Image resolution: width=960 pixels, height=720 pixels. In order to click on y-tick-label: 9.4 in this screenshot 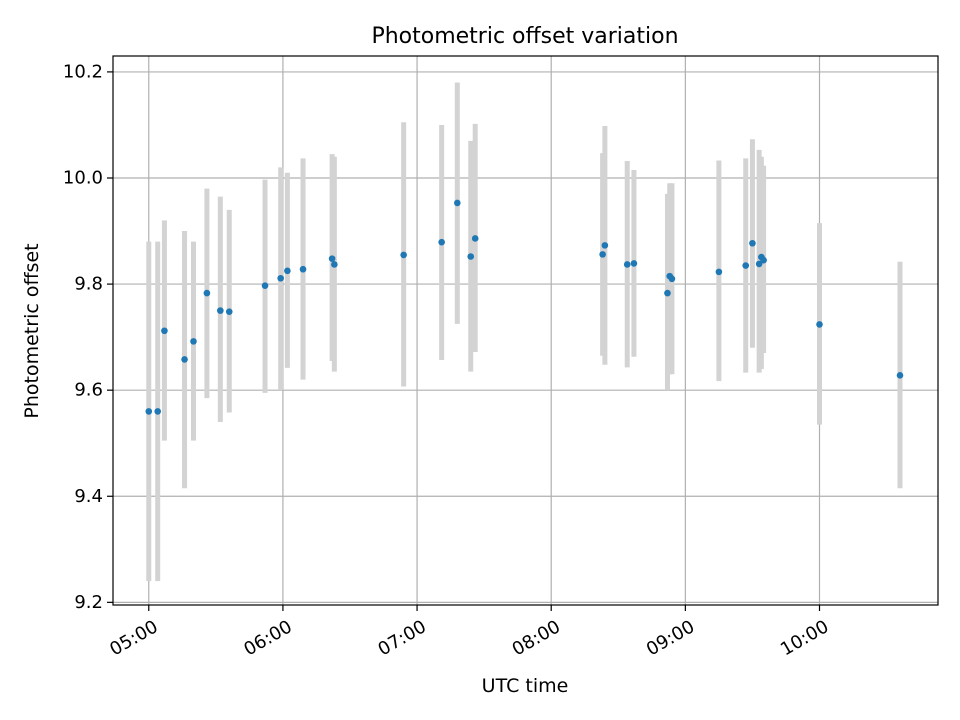, I will do `click(88, 496)`.